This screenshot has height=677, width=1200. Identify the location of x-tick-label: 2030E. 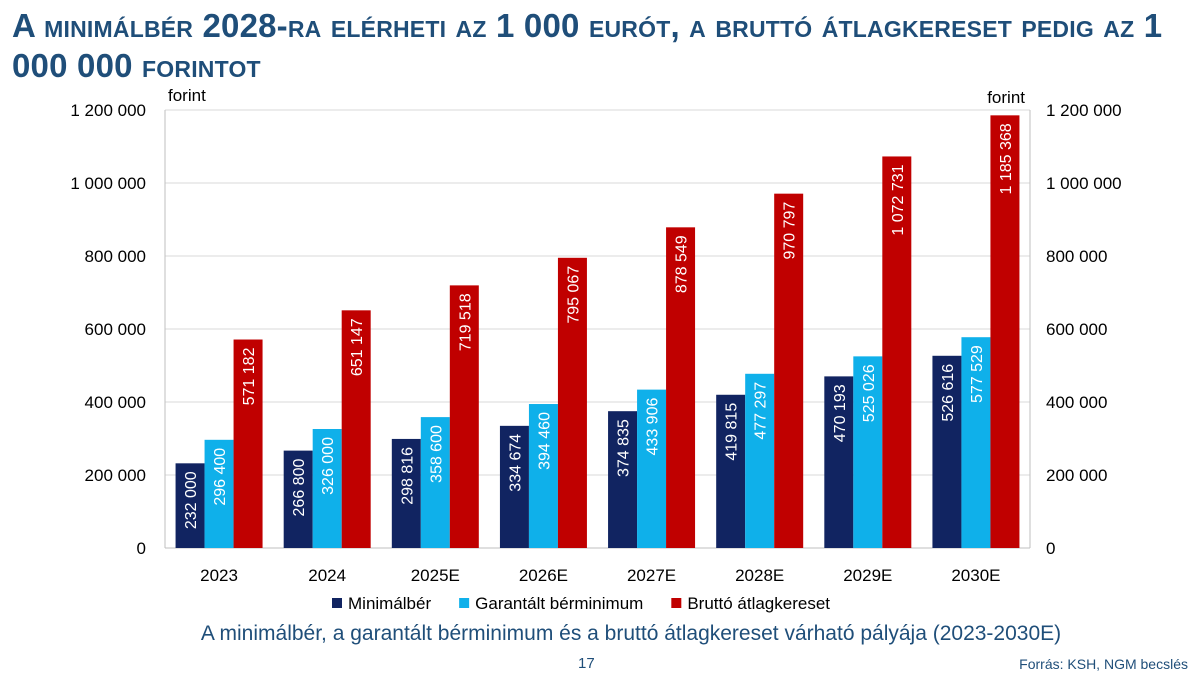
(975, 575).